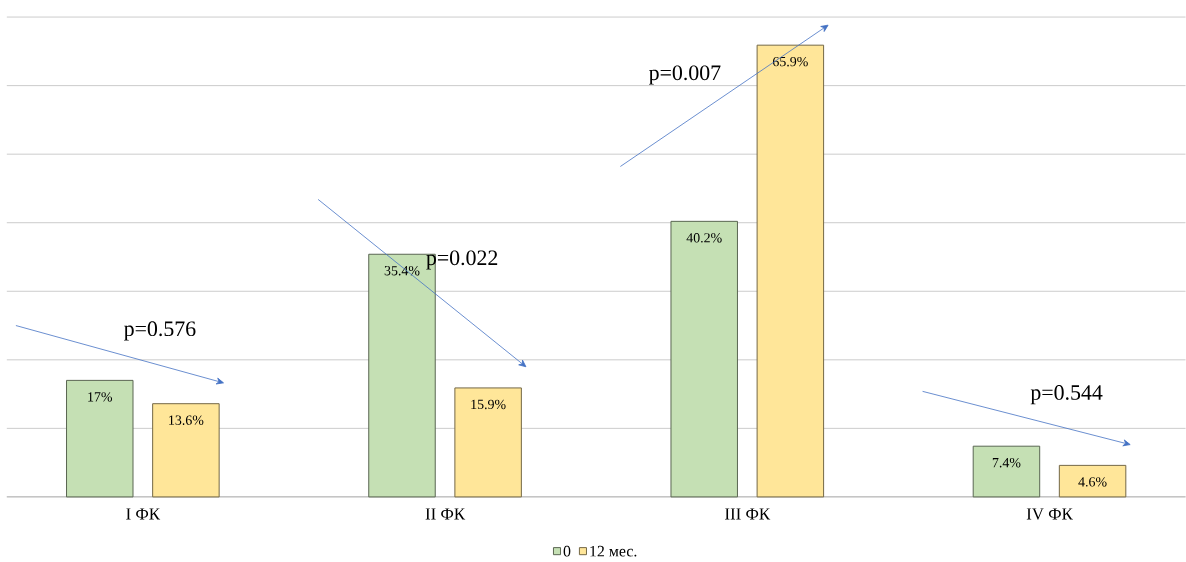 This screenshot has width=1186, height=562. What do you see at coordinates (704, 238) in the screenshot?
I see `data-label: 40.2%` at bounding box center [704, 238].